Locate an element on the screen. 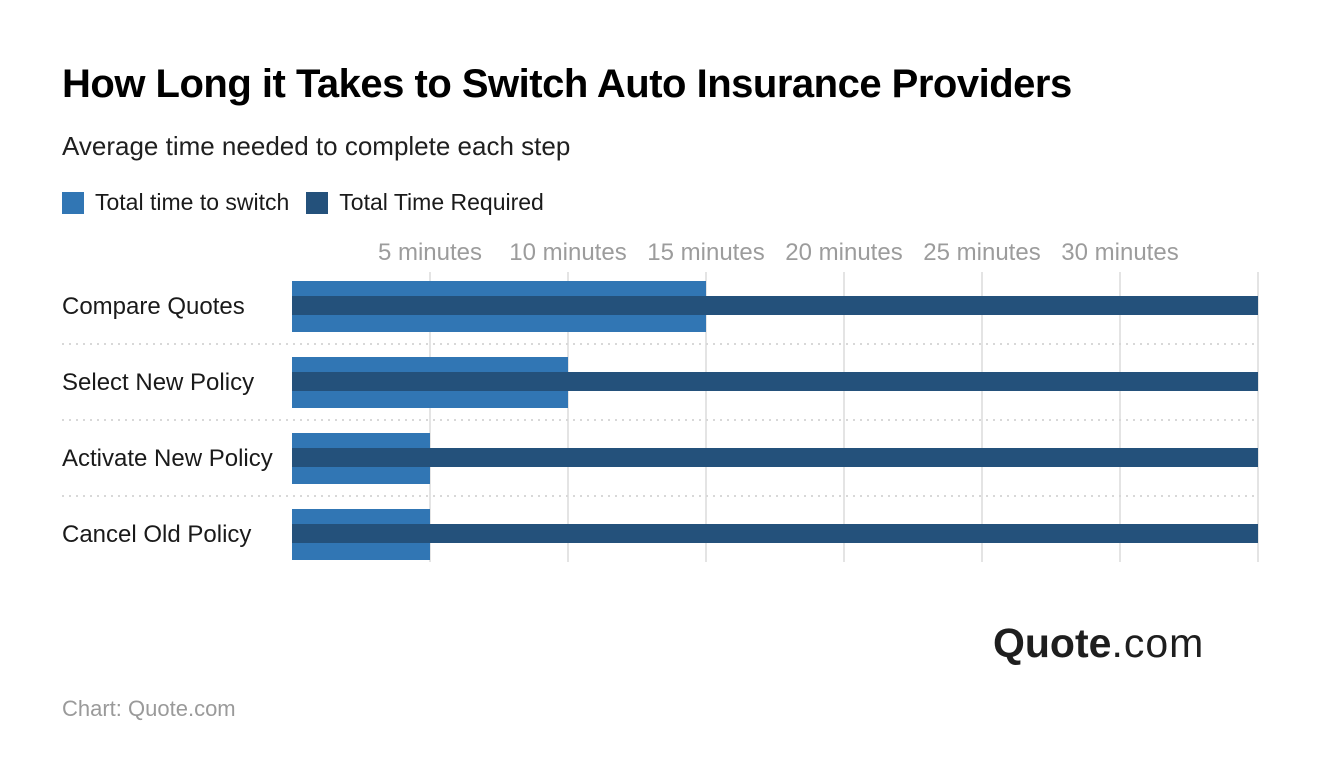 The image size is (1320, 782). logo-bold-text: Quote is located at coordinates (1052, 643).